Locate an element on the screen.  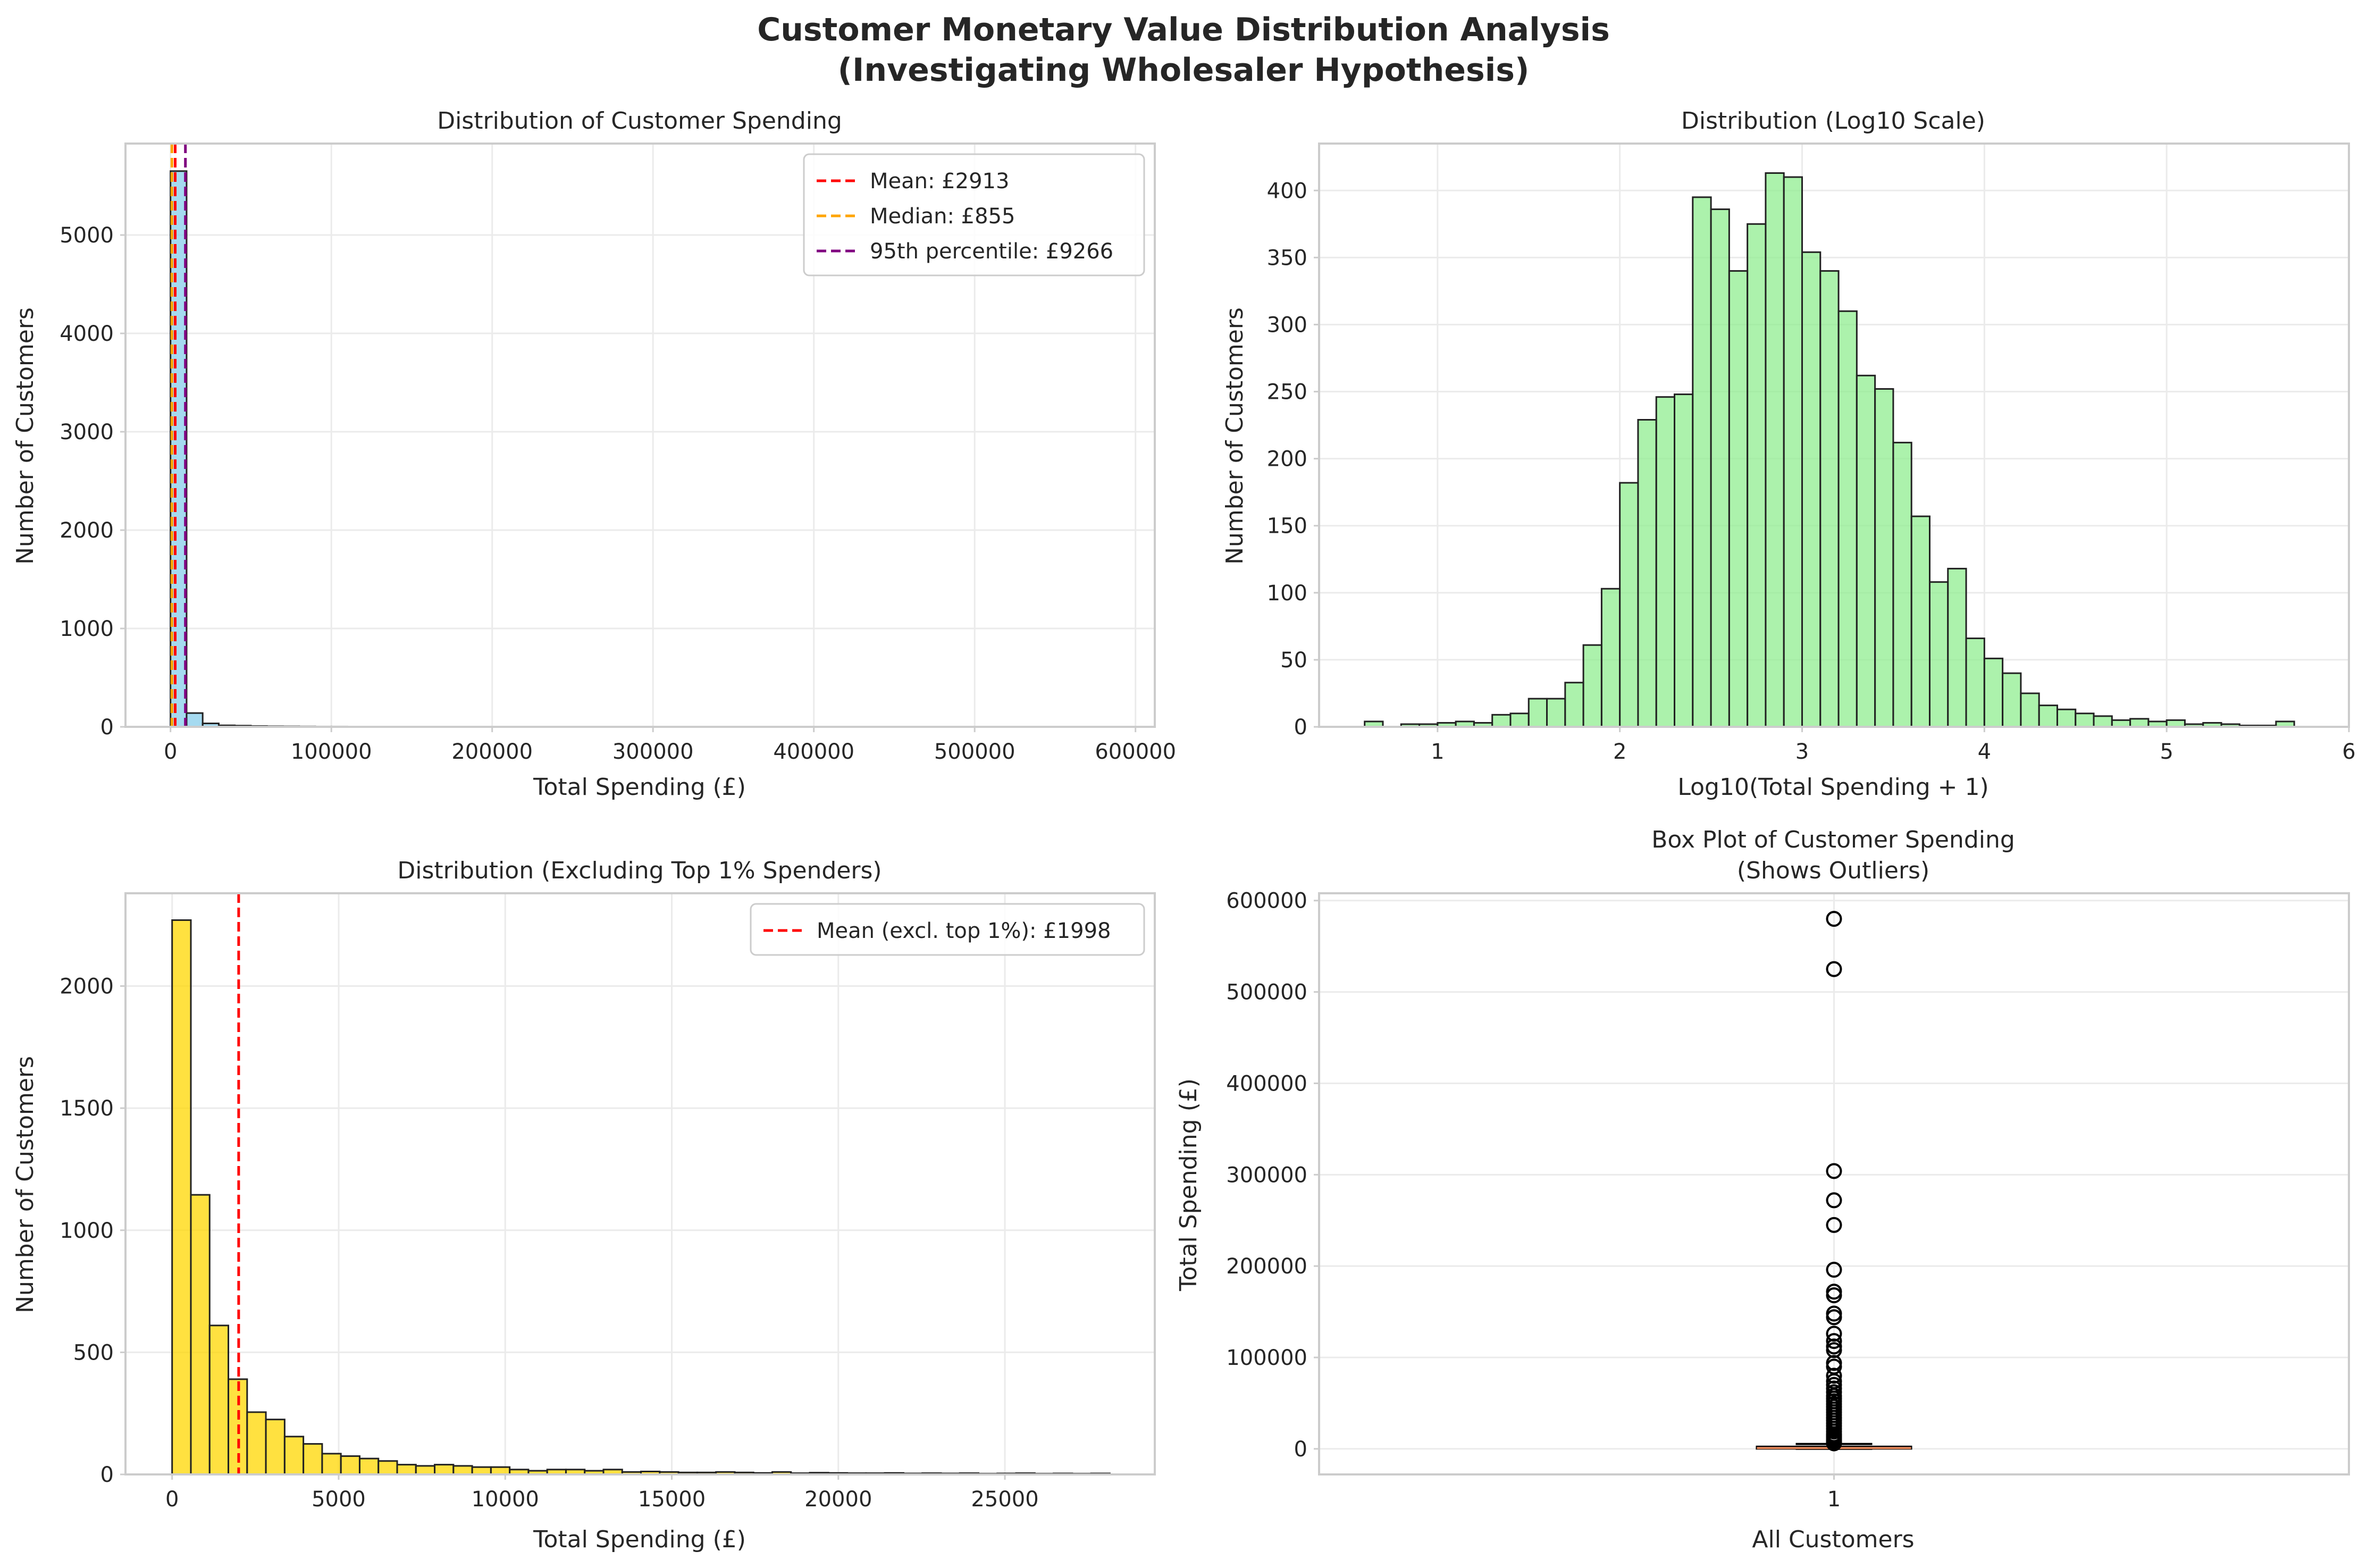
panel-subtitle: (Shows Outliers) is located at coordinates (1833, 871).